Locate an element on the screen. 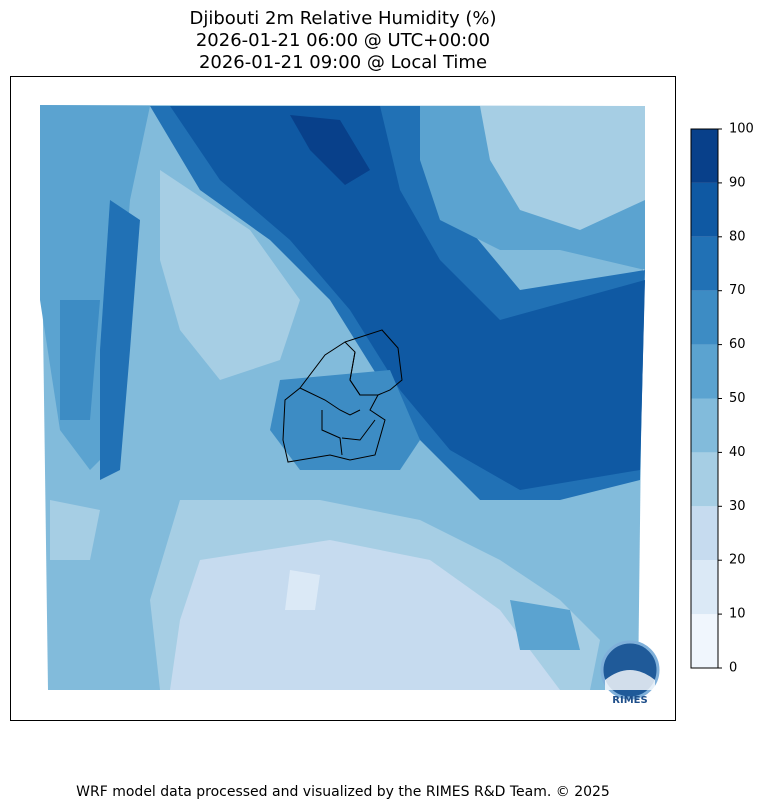 The width and height of the screenshot is (764, 812). colorbar-tick-label: 40 is located at coordinates (737, 452).